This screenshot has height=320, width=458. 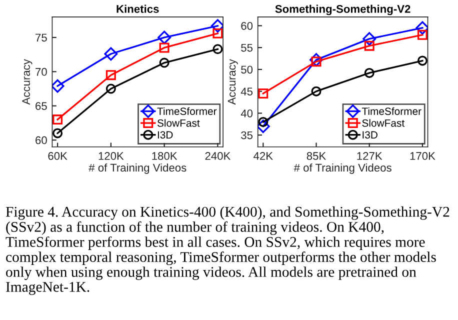 What do you see at coordinates (165, 156) in the screenshot?
I see `x-tick-label: 180K` at bounding box center [165, 156].